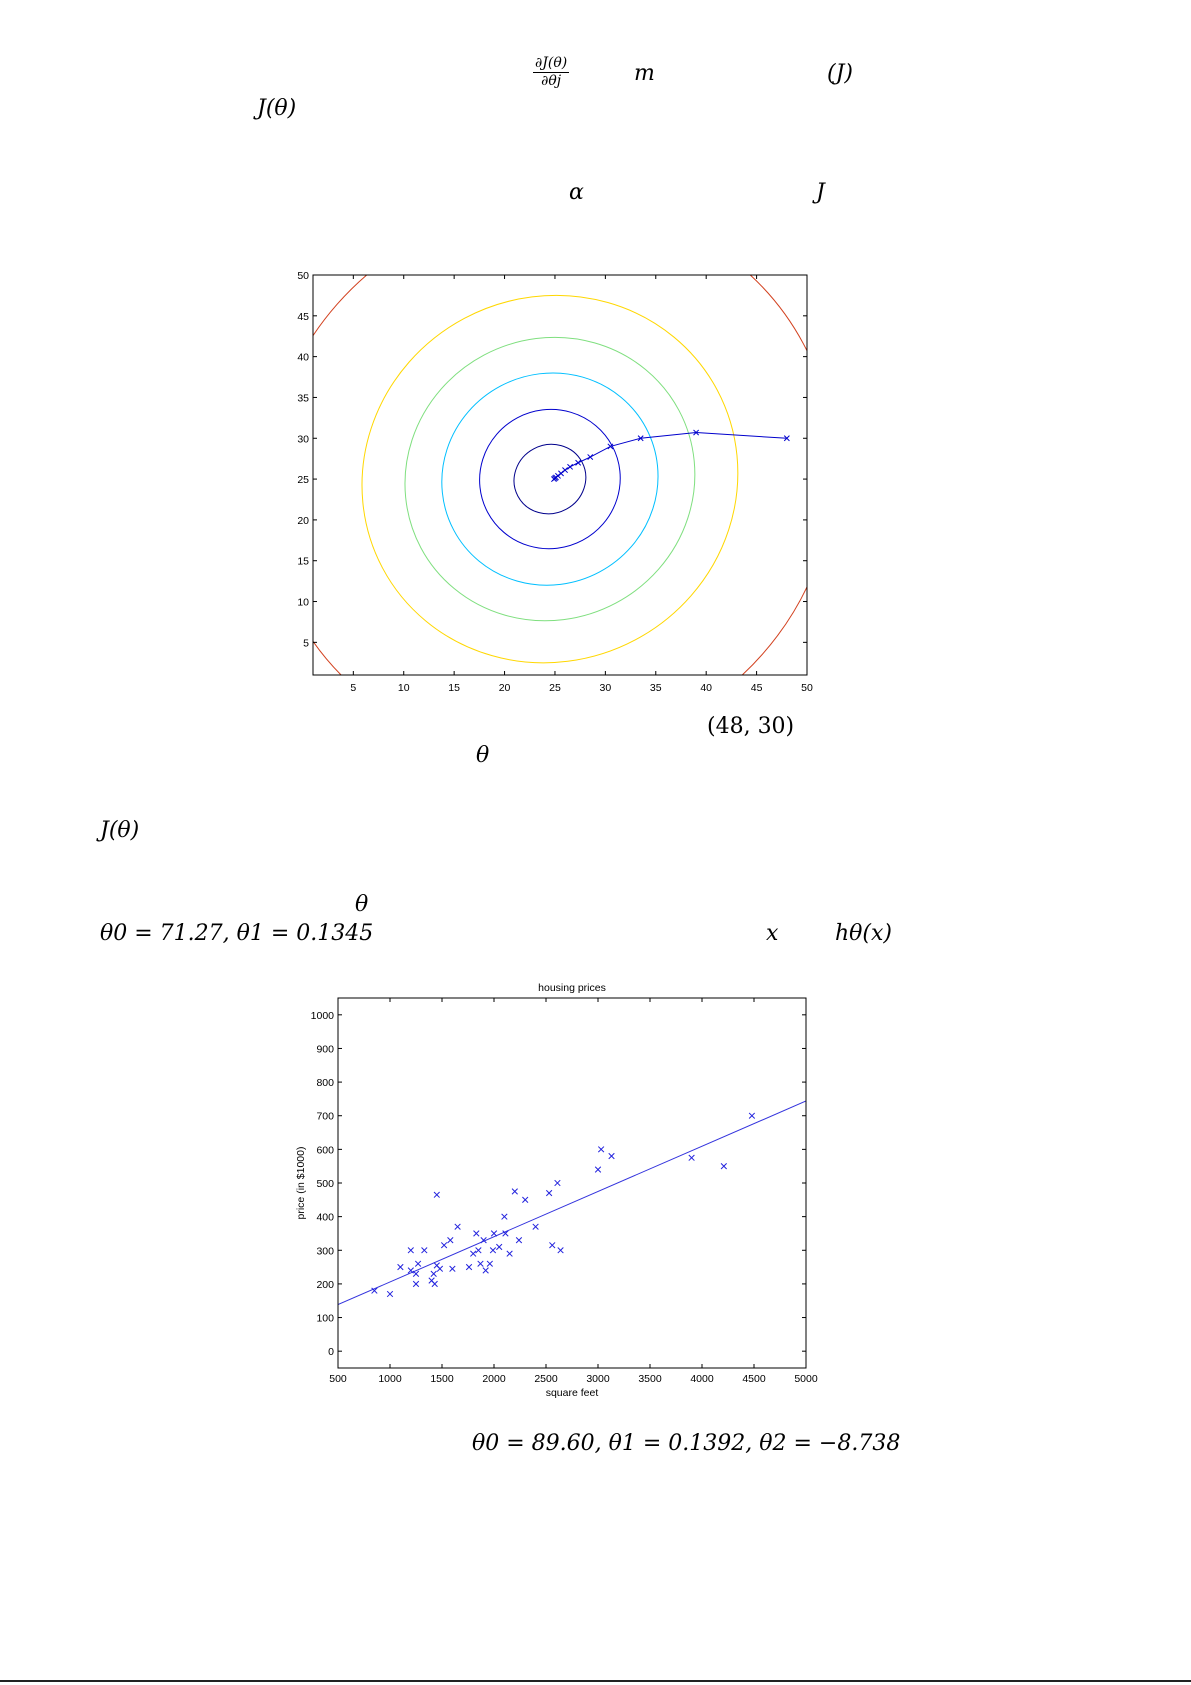 Image resolution: width=1191 pixels, height=1685 pixels. What do you see at coordinates (277, 108) in the screenshot?
I see `j-theta-inline: J(θ)` at bounding box center [277, 108].